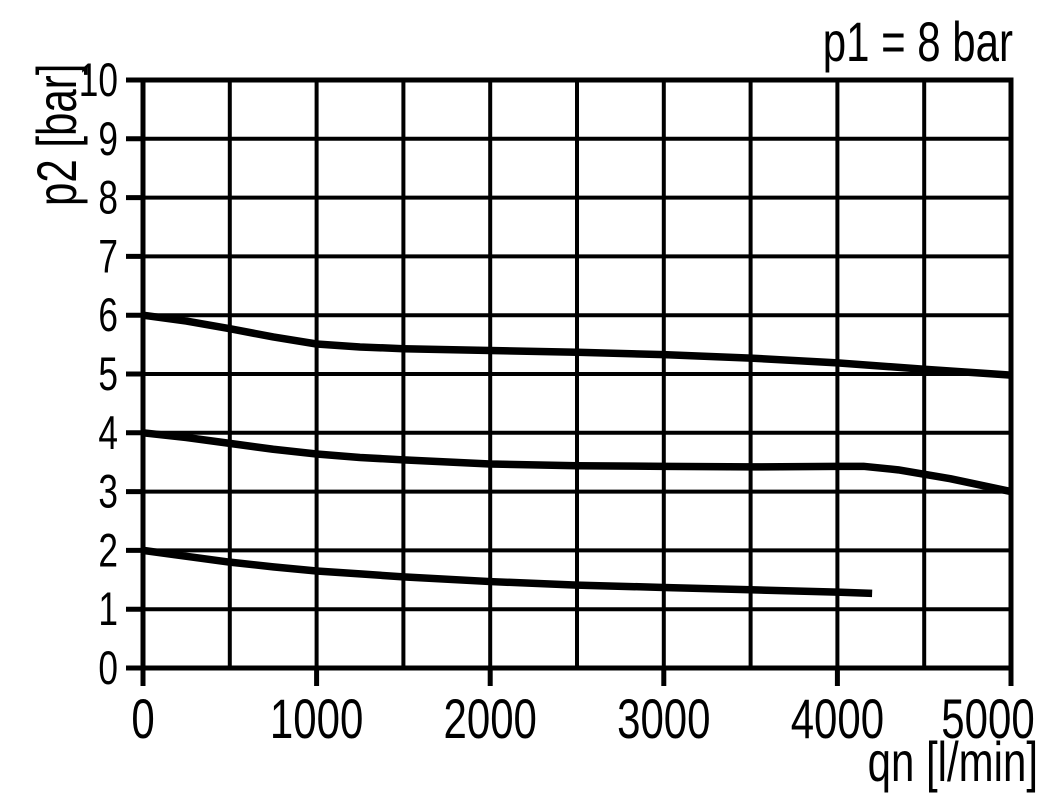 The width and height of the screenshot is (1051, 803). What do you see at coordinates (108, 255) in the screenshot?
I see `y-tick-label: 7` at bounding box center [108, 255].